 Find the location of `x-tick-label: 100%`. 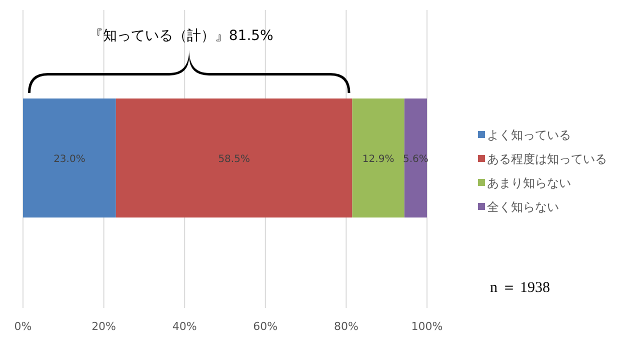

x-tick-label: 100% is located at coordinates (427, 326).